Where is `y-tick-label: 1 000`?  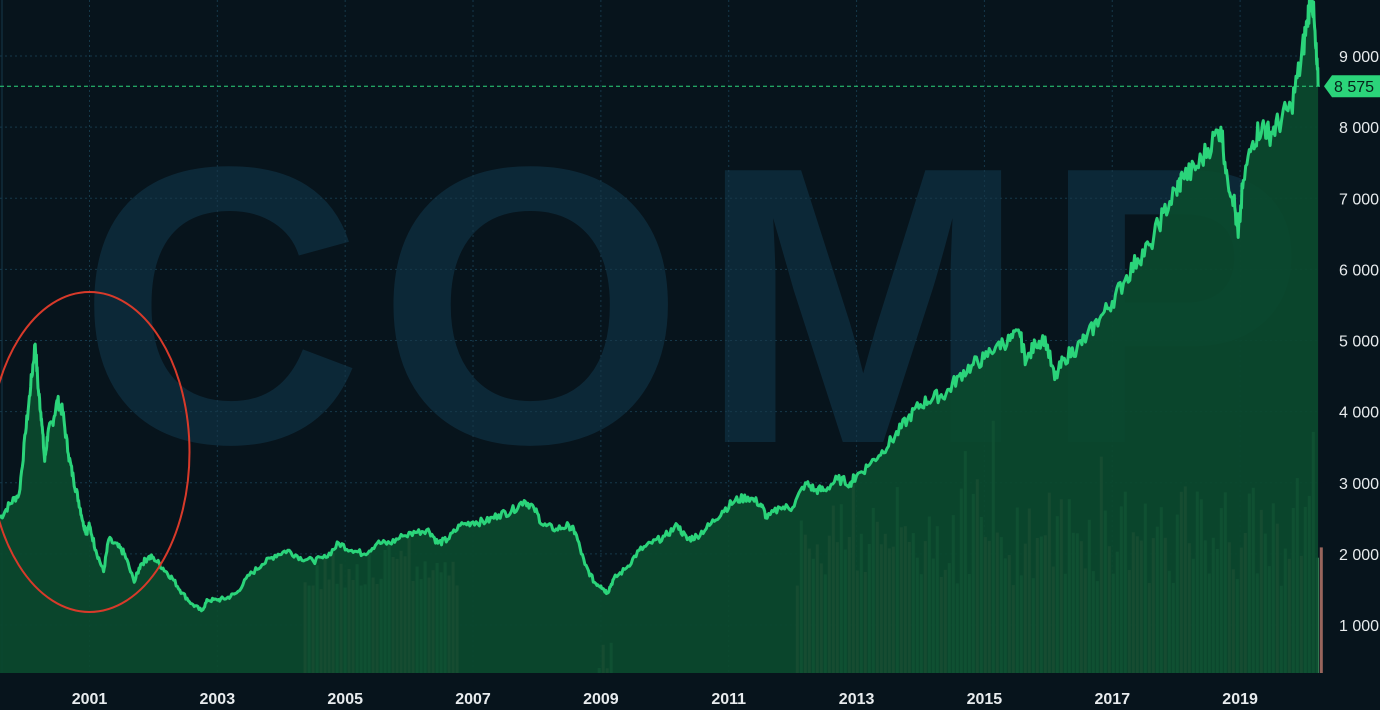 y-tick-label: 1 000 is located at coordinates (1359, 626).